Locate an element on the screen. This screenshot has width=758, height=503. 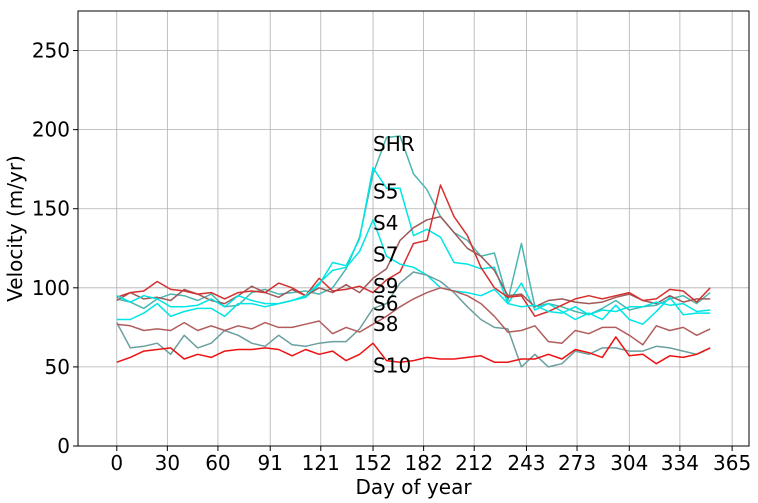
x-tick-label: 60 is located at coordinates (217, 463).